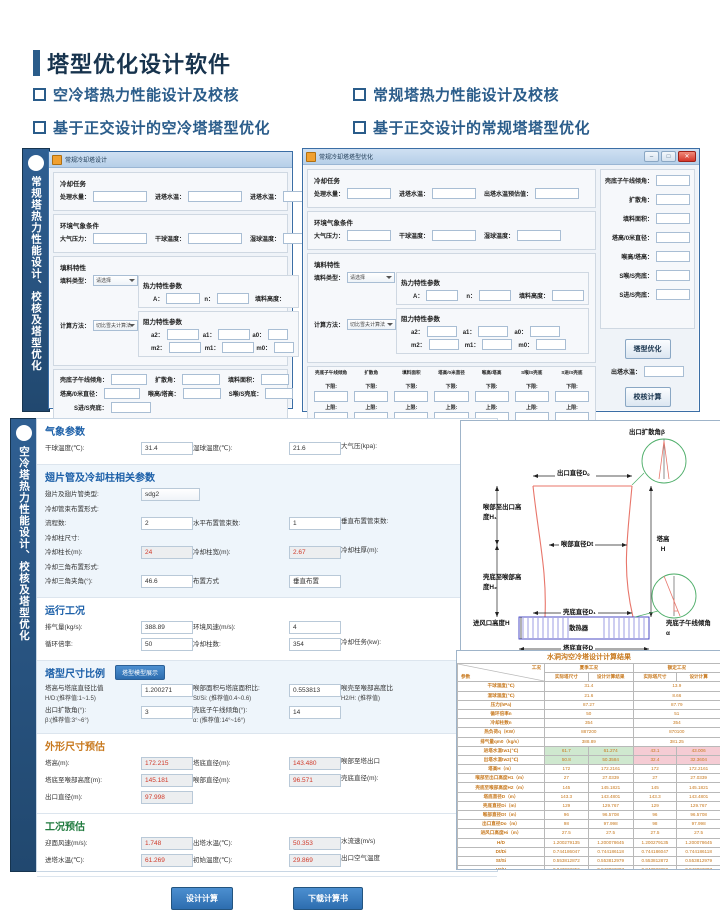  I want to click on check-calc-button: 校核计算, so click(648, 397).